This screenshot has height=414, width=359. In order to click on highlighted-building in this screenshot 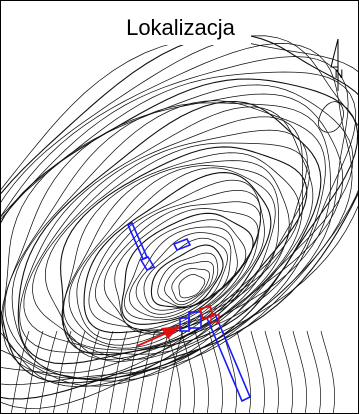, I will do `click(206, 312)`.